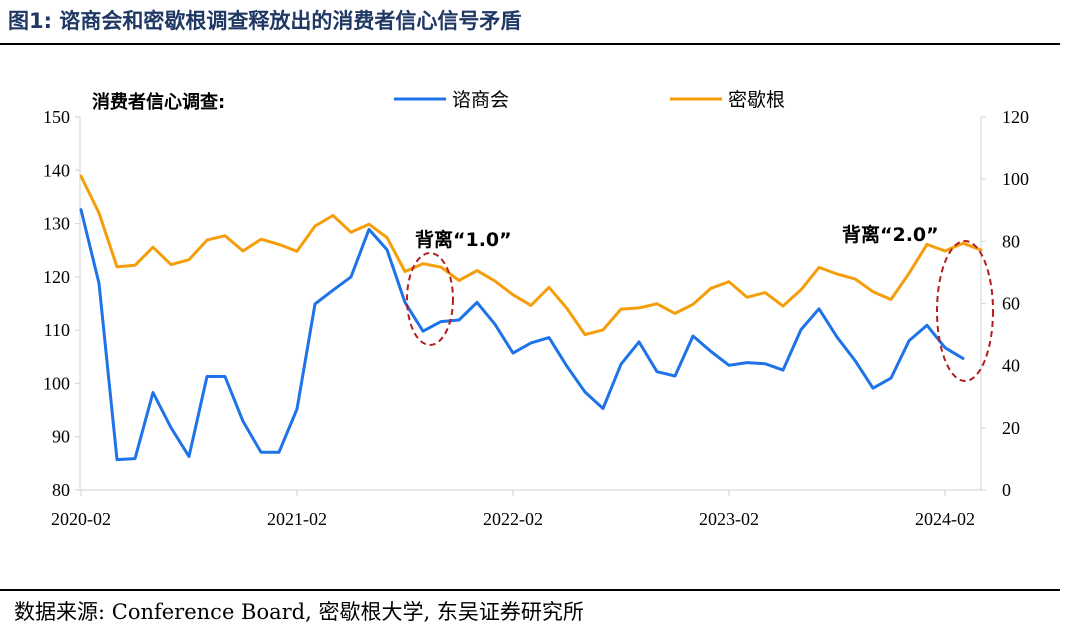 This screenshot has height=633, width=1077. What do you see at coordinates (965, 311) in the screenshot?
I see `annotation-2-ellipse` at bounding box center [965, 311].